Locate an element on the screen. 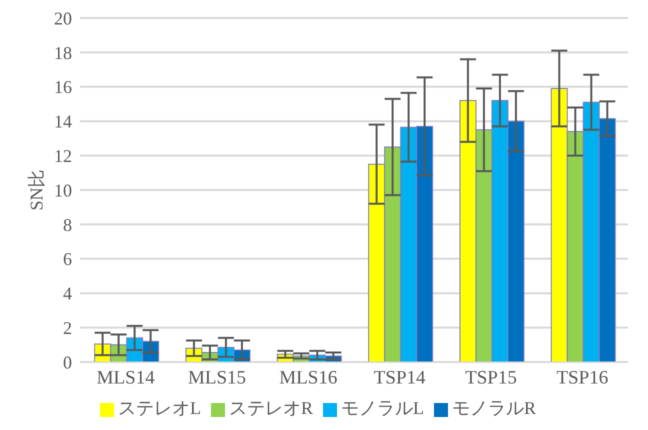 The image size is (648, 430). y-tick-label: 16 is located at coordinates (63, 87).